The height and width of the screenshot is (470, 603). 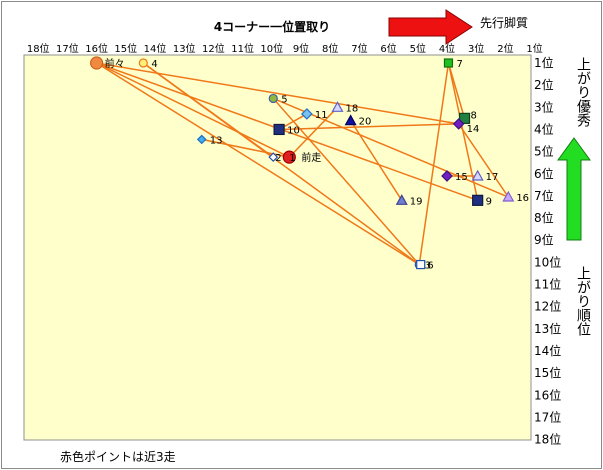 What do you see at coordinates (365, 122) in the screenshot?
I see `data-point-label: 20` at bounding box center [365, 122].